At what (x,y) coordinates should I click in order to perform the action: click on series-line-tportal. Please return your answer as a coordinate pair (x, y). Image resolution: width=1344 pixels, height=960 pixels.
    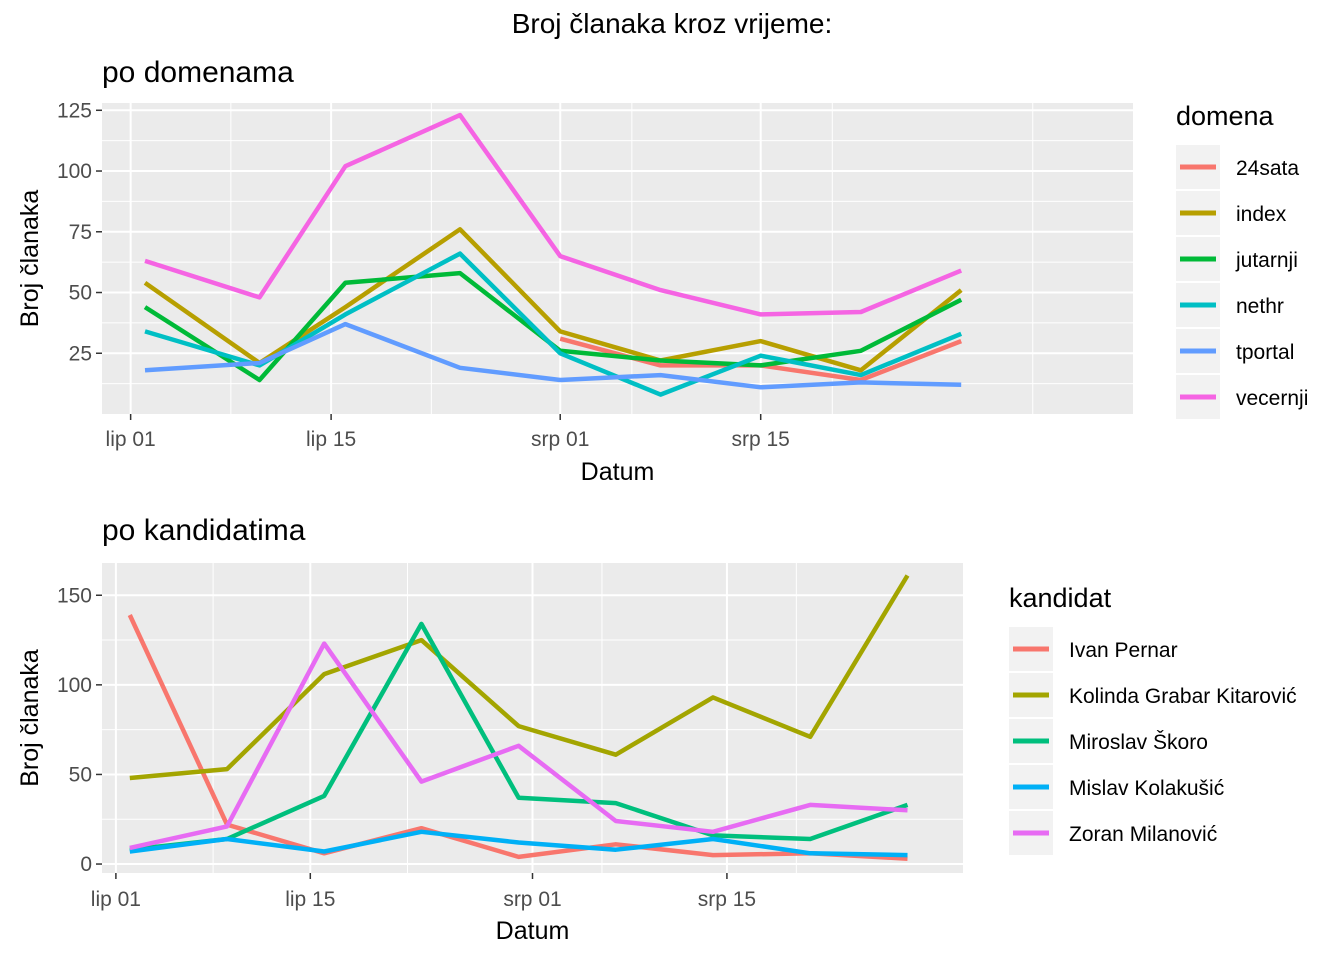
    Looking at the image, I should click on (553, 355).